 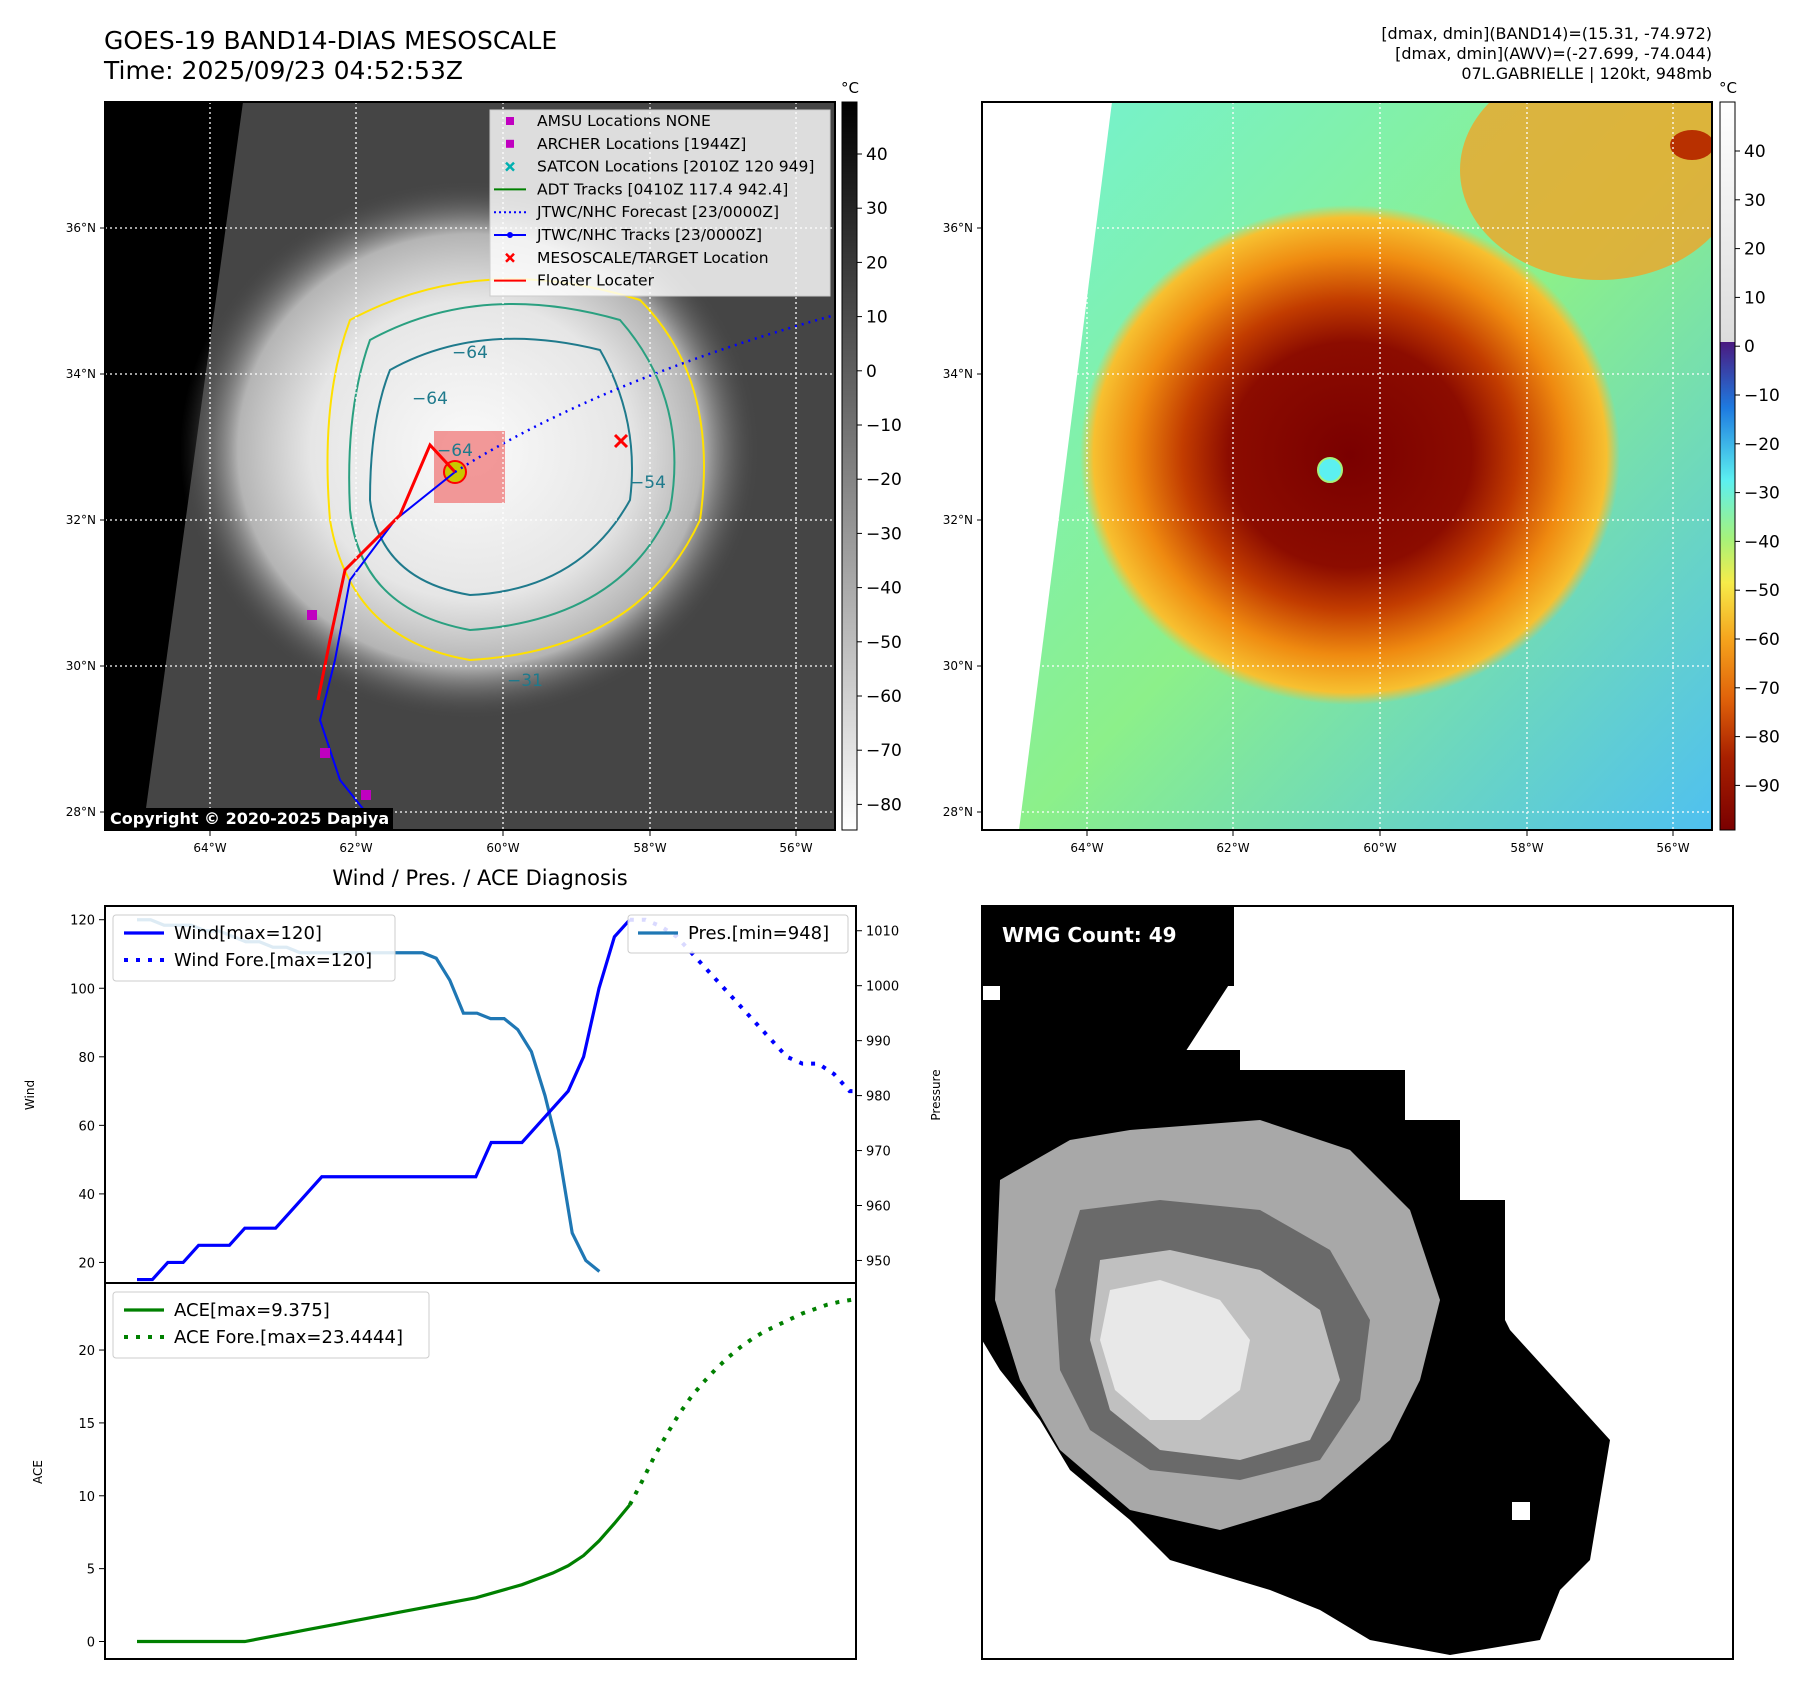 I want to click on ir-no-data-region, so click(x=174, y=466).